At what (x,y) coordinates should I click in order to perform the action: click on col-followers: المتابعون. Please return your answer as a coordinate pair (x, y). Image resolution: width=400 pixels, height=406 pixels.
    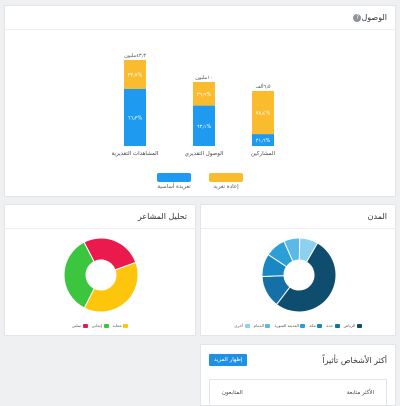
    Looking at the image, I should click on (232, 393).